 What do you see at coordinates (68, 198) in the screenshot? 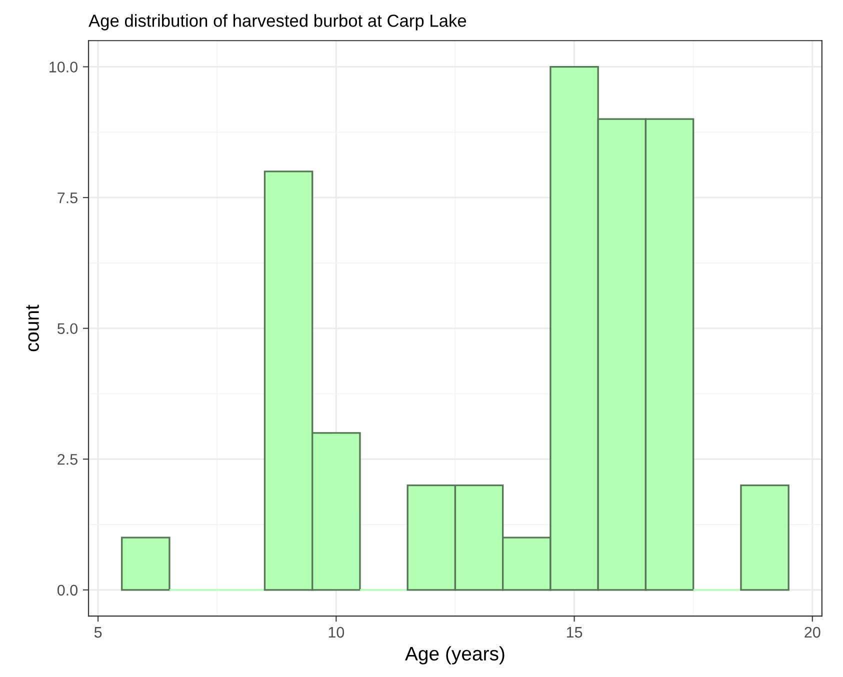
I see `y-tick-label: 7.5` at bounding box center [68, 198].